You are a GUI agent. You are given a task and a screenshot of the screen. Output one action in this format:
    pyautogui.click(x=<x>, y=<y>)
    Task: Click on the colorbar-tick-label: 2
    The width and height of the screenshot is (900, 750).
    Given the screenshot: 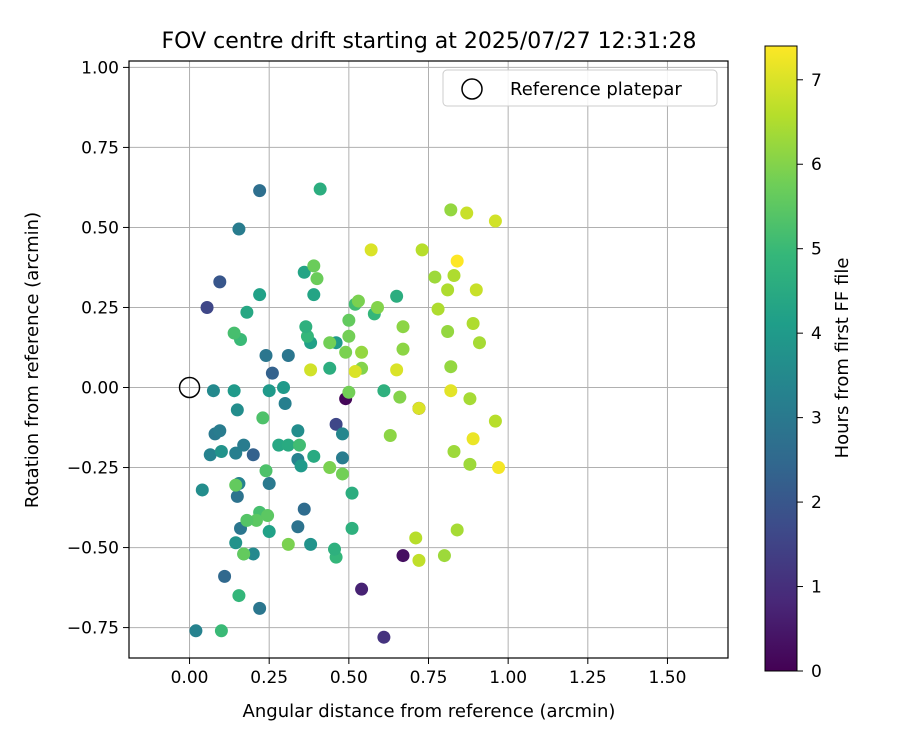 What is the action you would take?
    pyautogui.click(x=816, y=503)
    